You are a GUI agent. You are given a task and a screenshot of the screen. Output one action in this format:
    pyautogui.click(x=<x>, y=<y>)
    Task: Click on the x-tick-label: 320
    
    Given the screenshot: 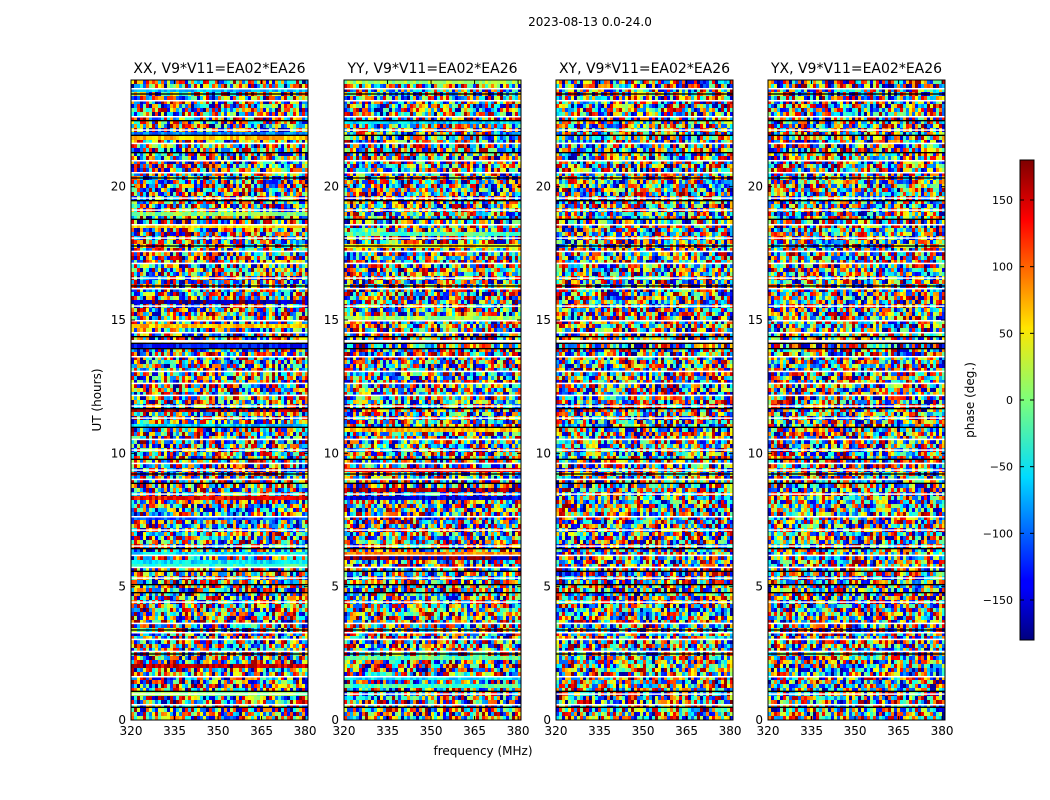 What is the action you would take?
    pyautogui.click(x=768, y=731)
    